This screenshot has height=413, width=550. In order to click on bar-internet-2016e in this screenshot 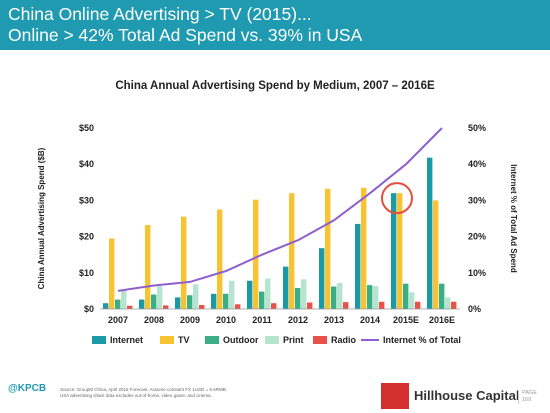, I will do `click(430, 233)`.